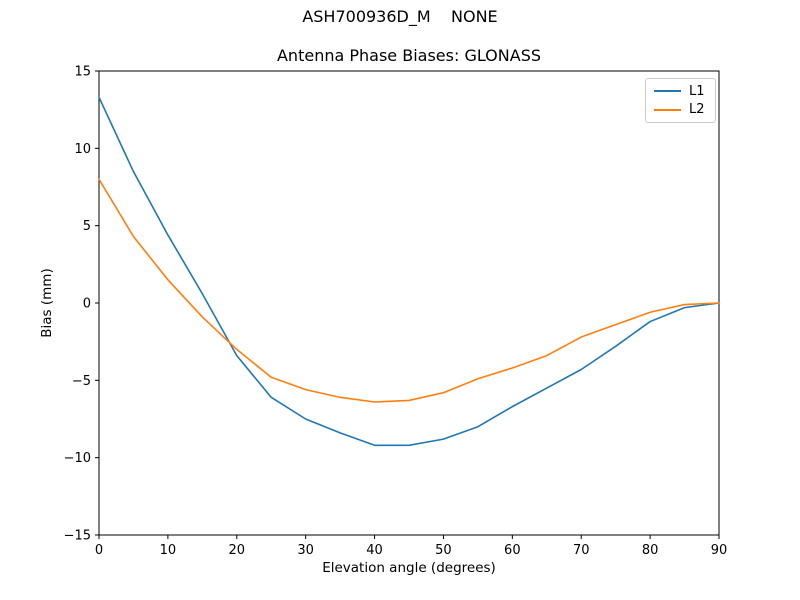 The height and width of the screenshot is (600, 800). What do you see at coordinates (667, 109) in the screenshot?
I see `legend-line-swatch-l2` at bounding box center [667, 109].